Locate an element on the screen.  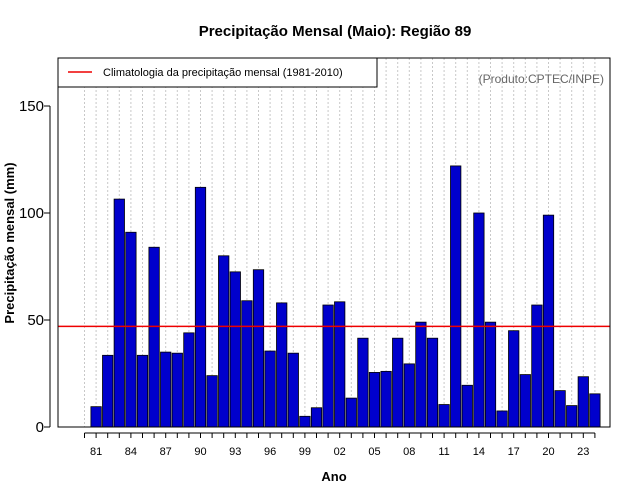
y-tick-label: 100 is located at coordinates (31, 213).